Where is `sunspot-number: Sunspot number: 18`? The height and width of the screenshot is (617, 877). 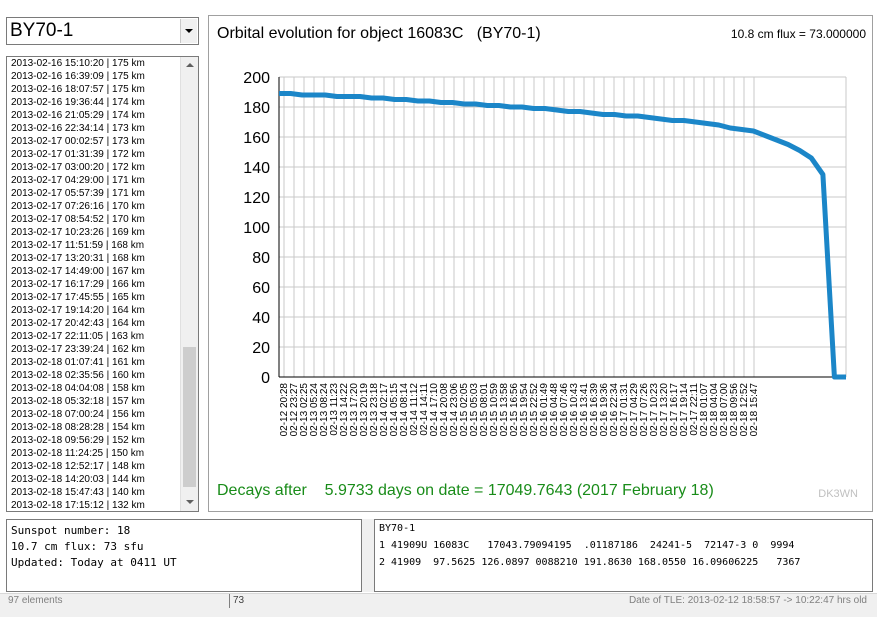 sunspot-number: Sunspot number: 18 is located at coordinates (70, 530).